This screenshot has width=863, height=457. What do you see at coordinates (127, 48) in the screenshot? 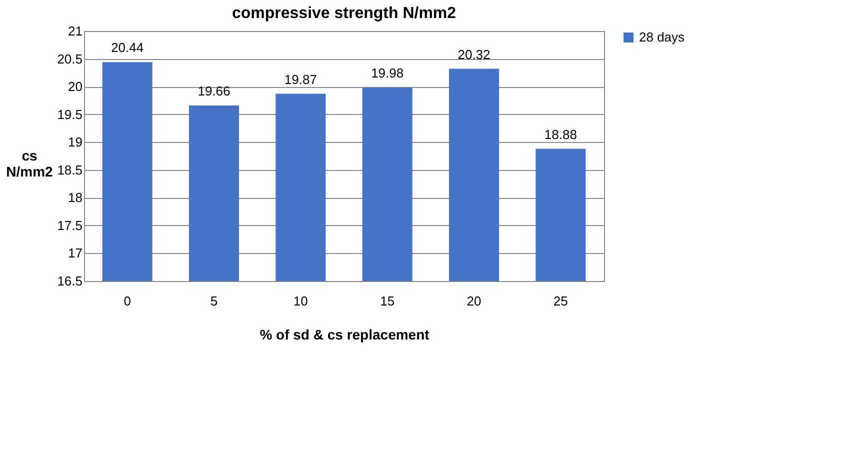
I see `data-label: 20.44` at bounding box center [127, 48].